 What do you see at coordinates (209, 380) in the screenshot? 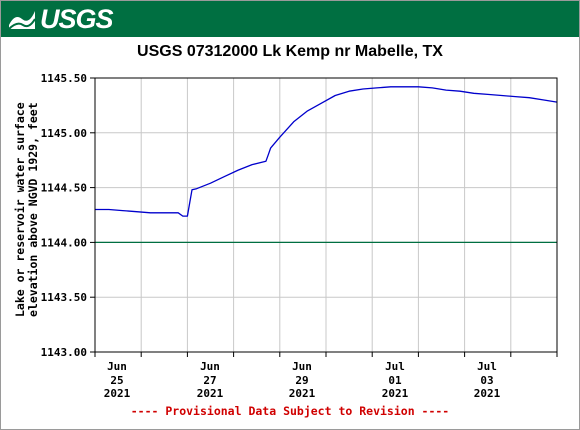
I see `x-tick-label-date: 27` at bounding box center [209, 380].